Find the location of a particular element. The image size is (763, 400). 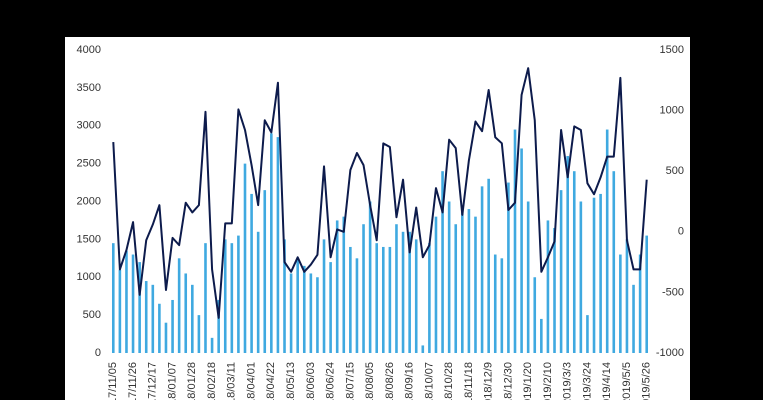

x-tick-label: 2019/3/3 is located at coordinates (568, 381).